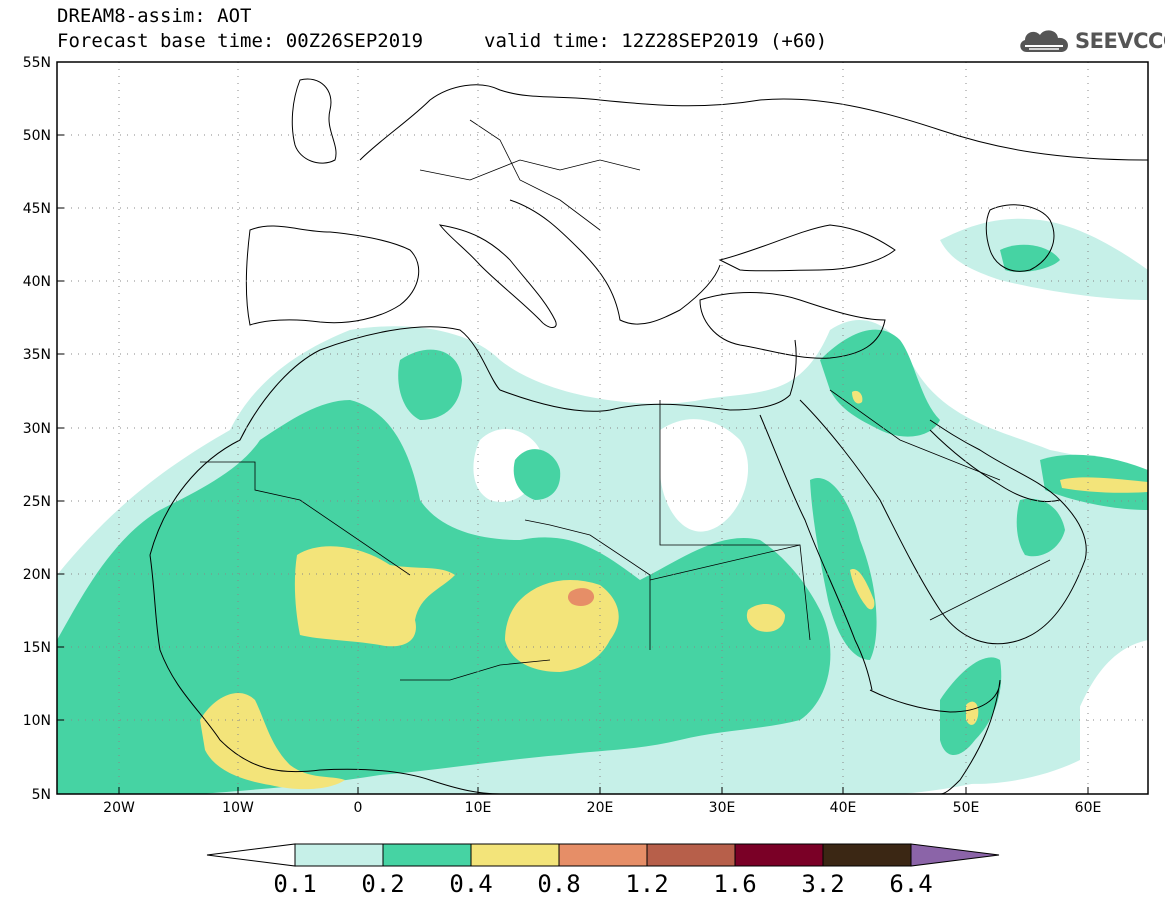 This screenshot has height=905, width=1165. I want to click on cloud-icon, so click(1044, 41).